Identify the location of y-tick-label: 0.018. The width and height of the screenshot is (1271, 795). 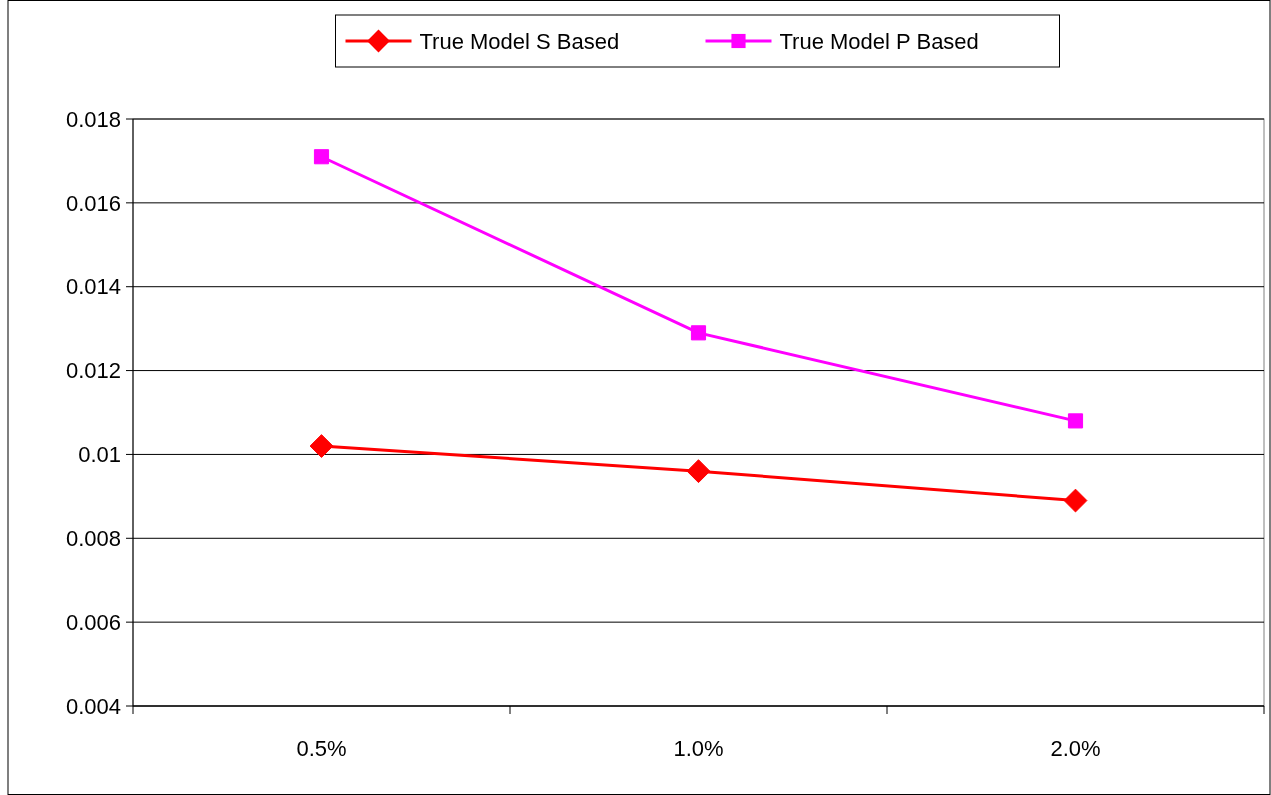
(93, 119).